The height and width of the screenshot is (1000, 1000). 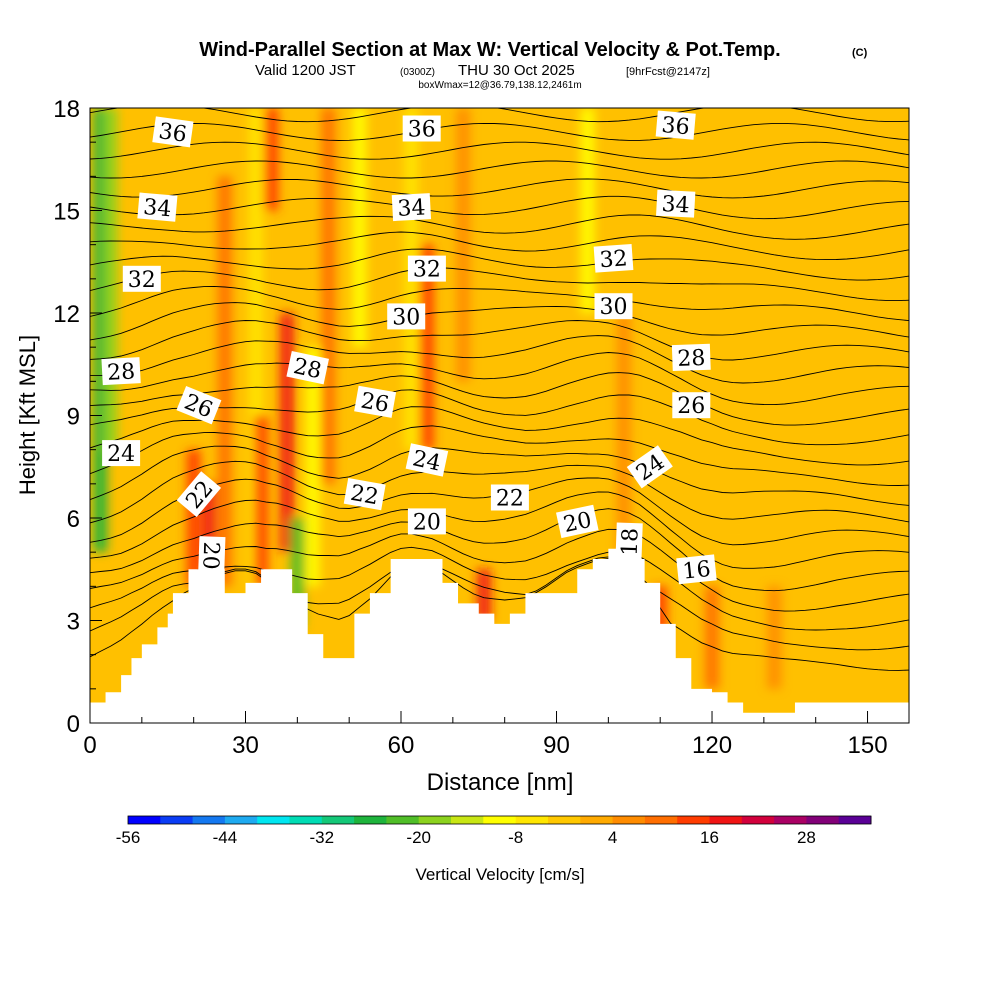 What do you see at coordinates (712, 745) in the screenshot?
I see `x-tick-label: 120` at bounding box center [712, 745].